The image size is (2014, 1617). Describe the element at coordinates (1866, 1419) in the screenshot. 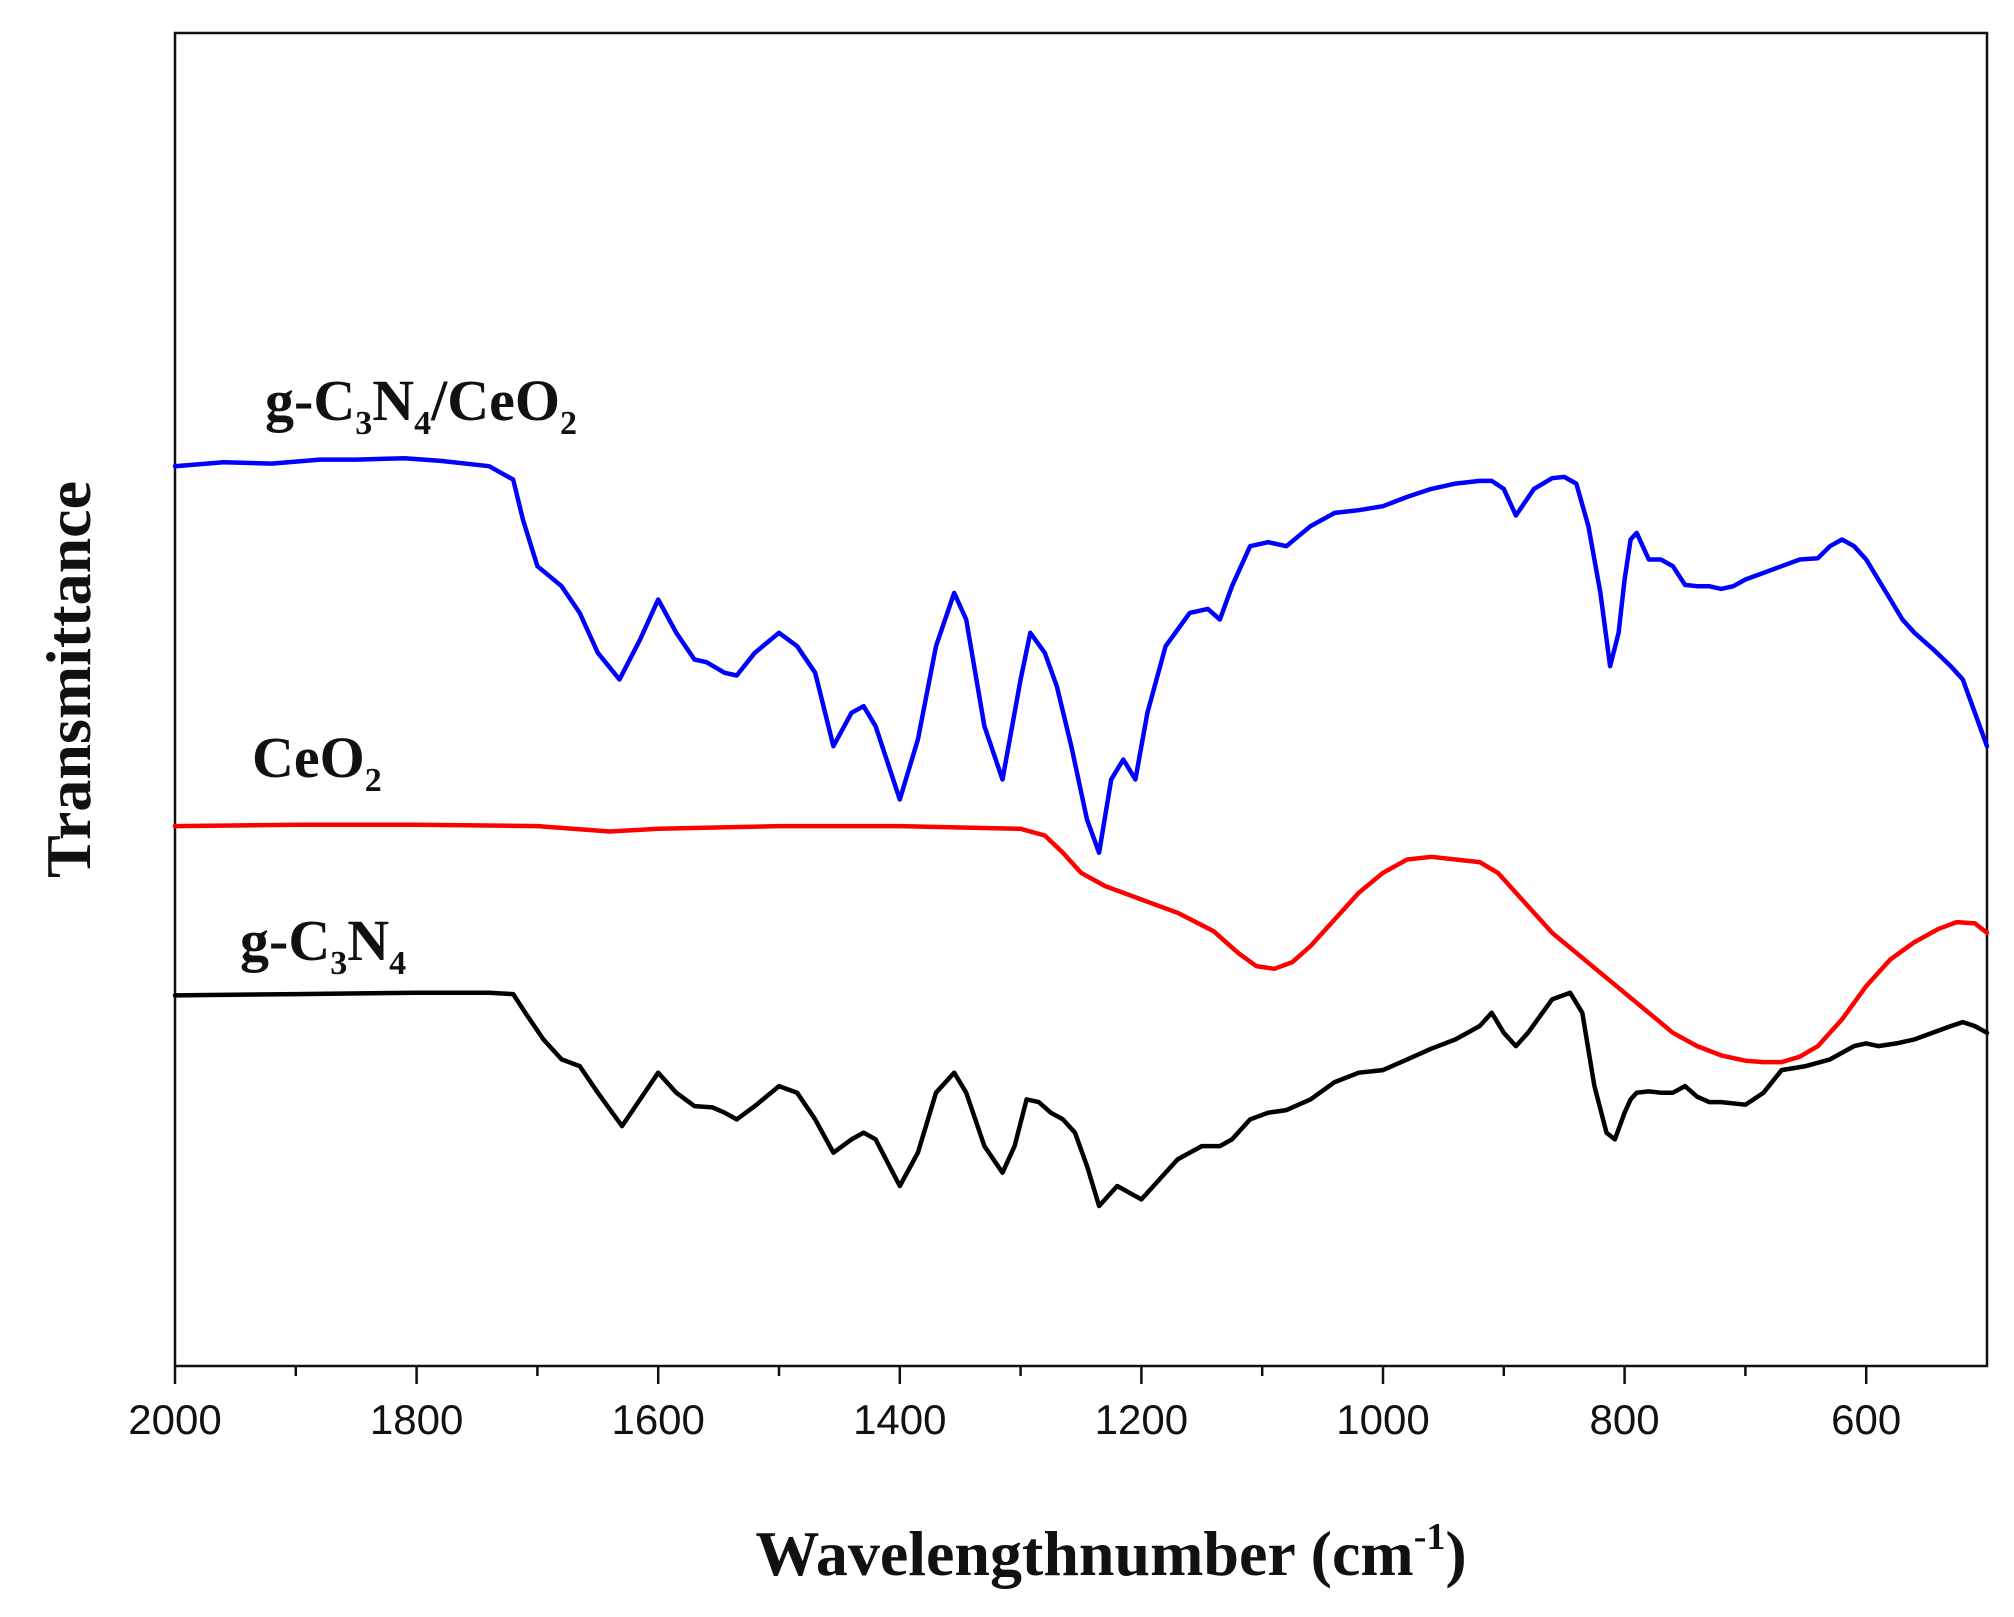

I see `x-tick-label: 600` at that location.